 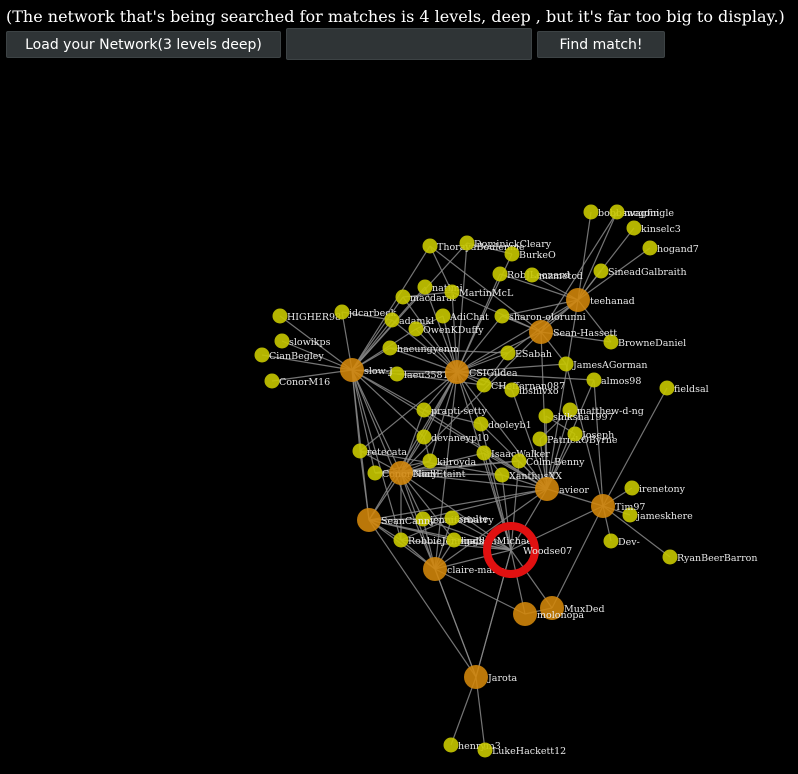 I want to click on graph-node: ConorM16, so click(x=297, y=381).